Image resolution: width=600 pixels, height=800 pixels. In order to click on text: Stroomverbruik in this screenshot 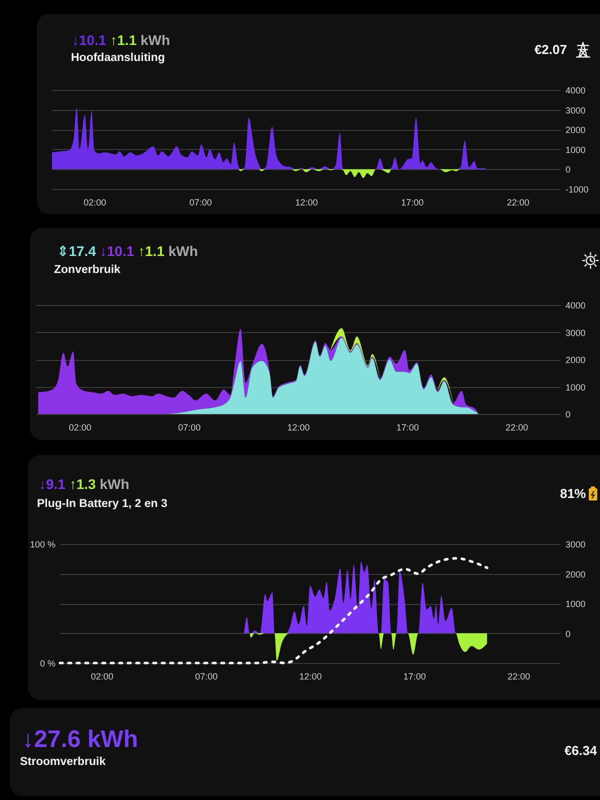, I will do `click(63, 762)`.